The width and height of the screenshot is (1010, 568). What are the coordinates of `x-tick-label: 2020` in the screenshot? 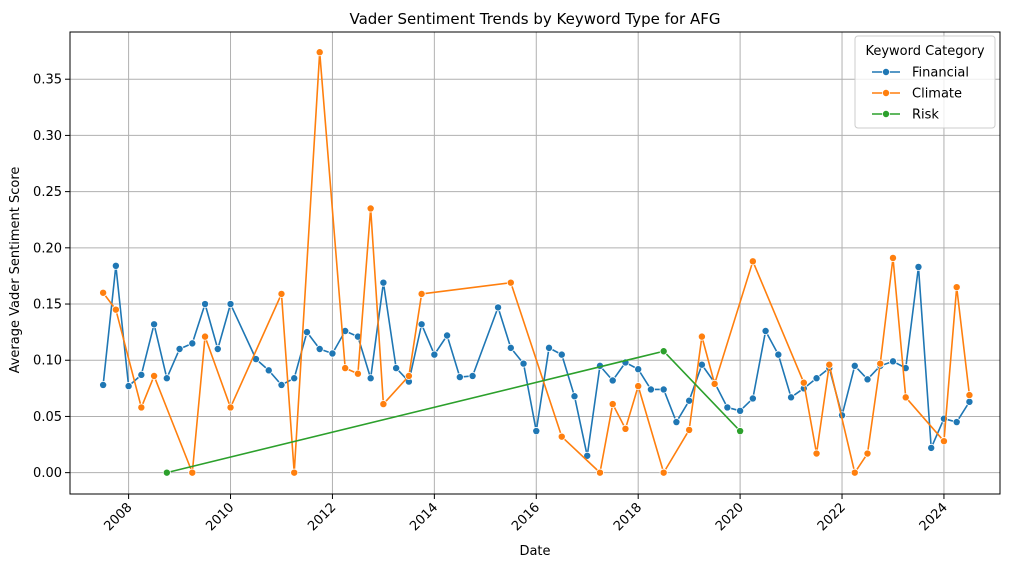 It's located at (730, 517).